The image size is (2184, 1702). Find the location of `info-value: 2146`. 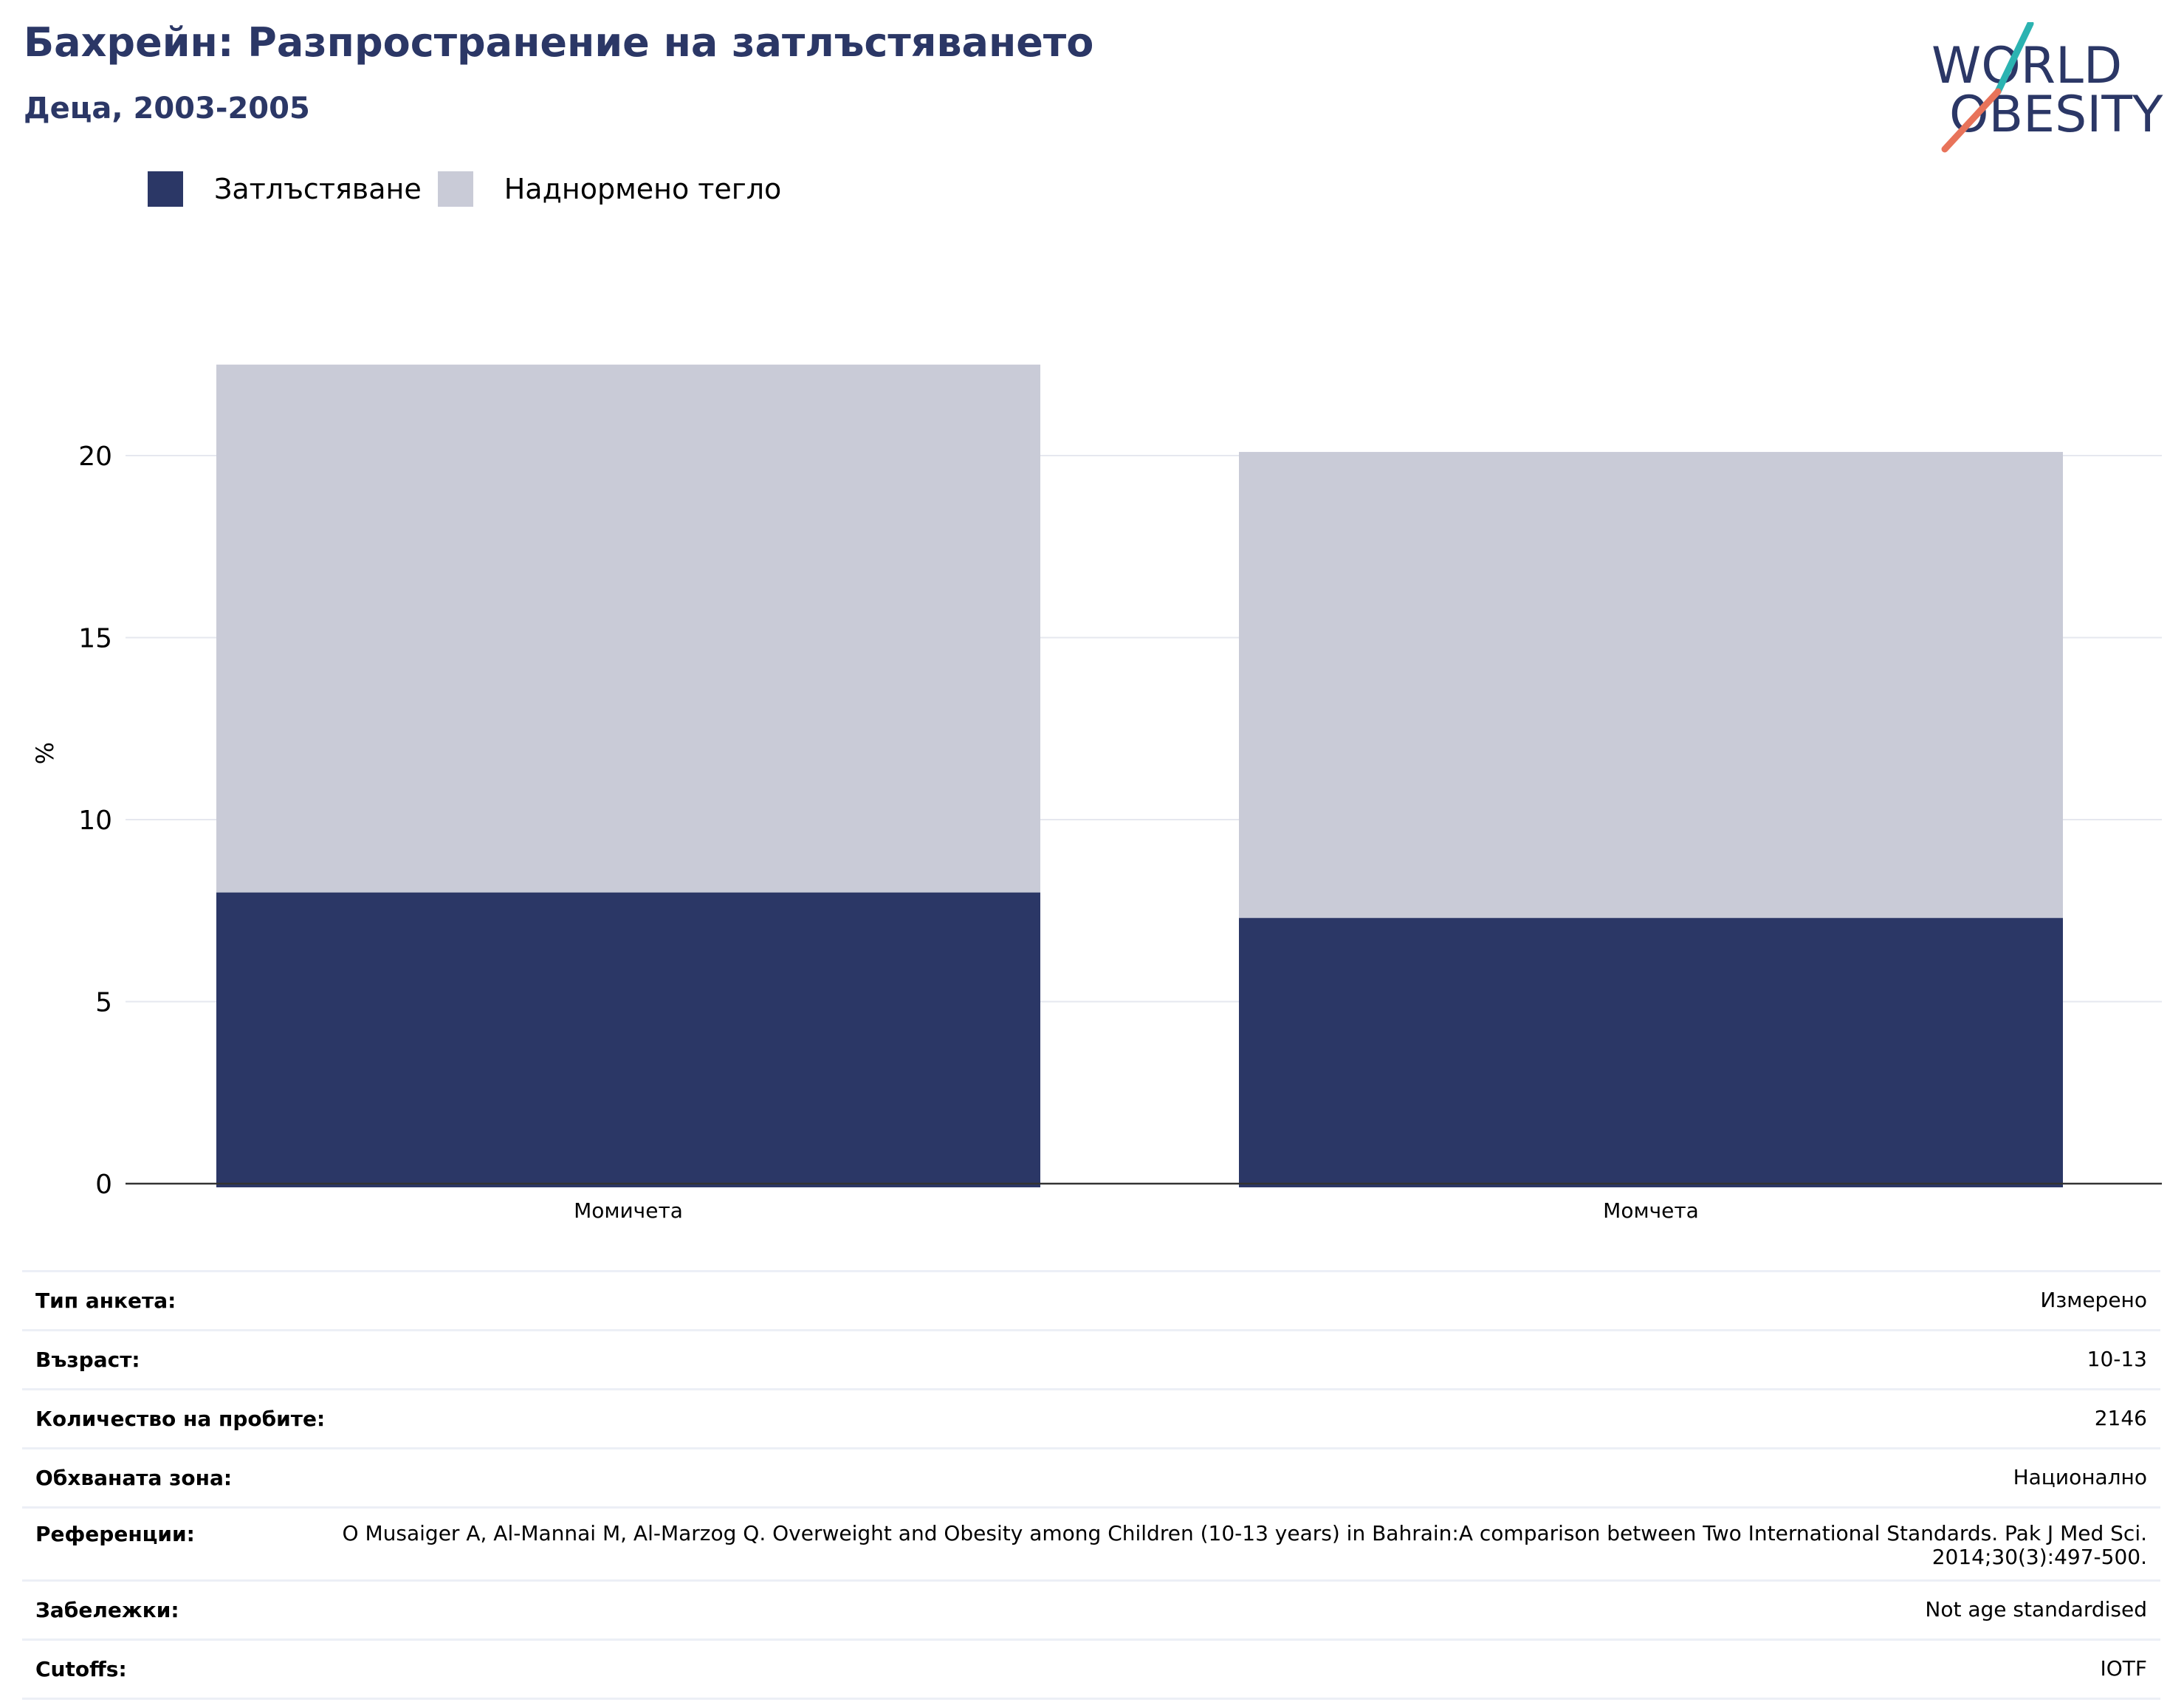

info-value: 2146 is located at coordinates (2120, 1418).